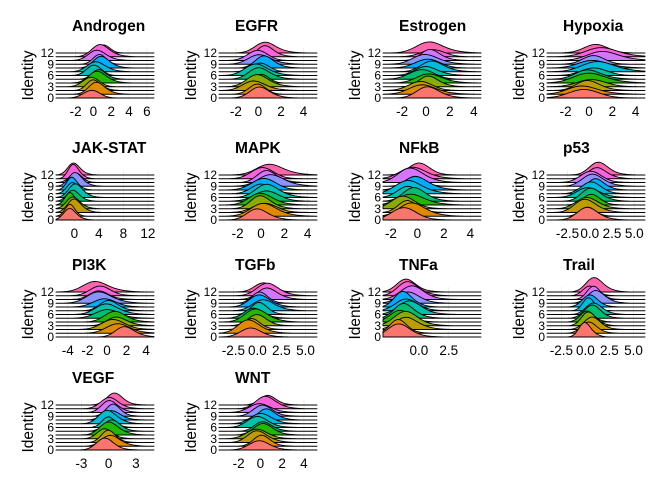  What do you see at coordinates (576, 148) in the screenshot?
I see `panel-title: p53` at bounding box center [576, 148].